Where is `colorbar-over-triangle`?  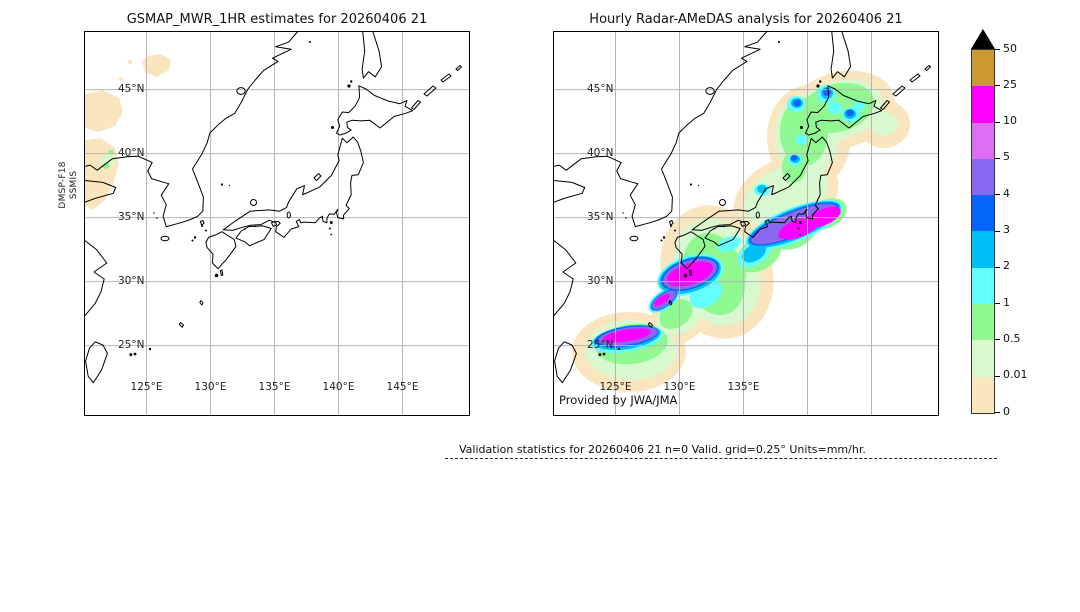
colorbar-over-triangle is located at coordinates (983, 39).